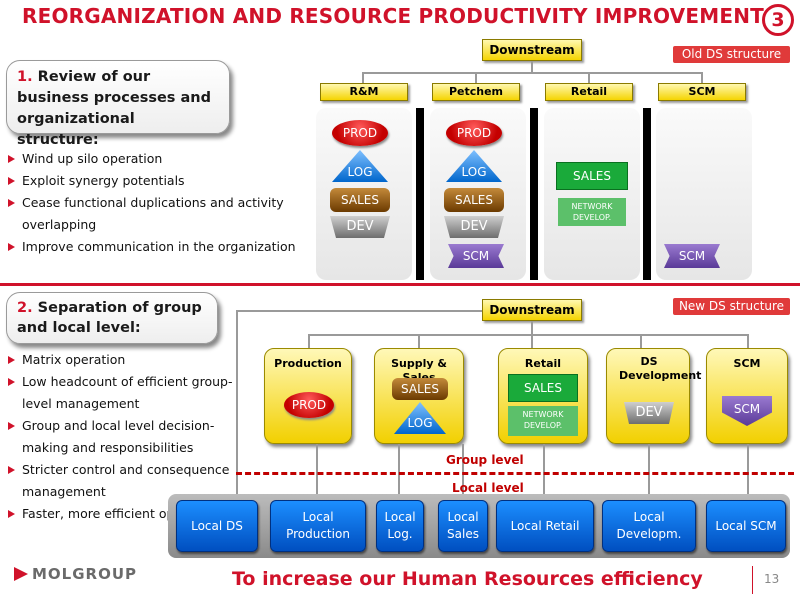 This screenshot has width=800, height=600. I want to click on separation-heading: Separation of group and local level:, so click(109, 318).